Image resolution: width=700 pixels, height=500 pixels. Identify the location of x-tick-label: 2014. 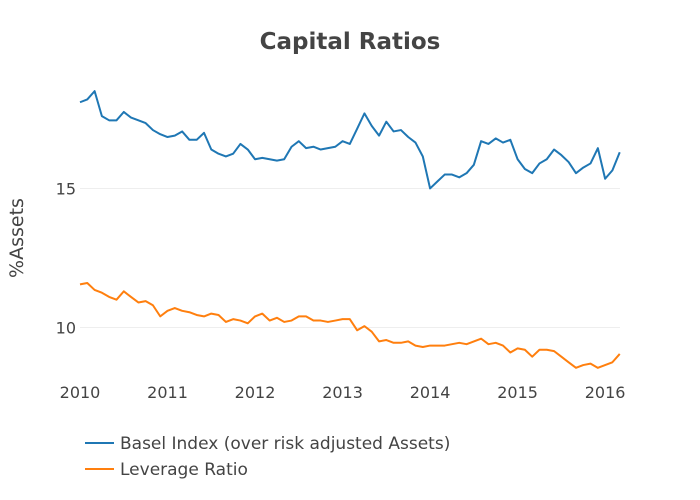
(430, 392).